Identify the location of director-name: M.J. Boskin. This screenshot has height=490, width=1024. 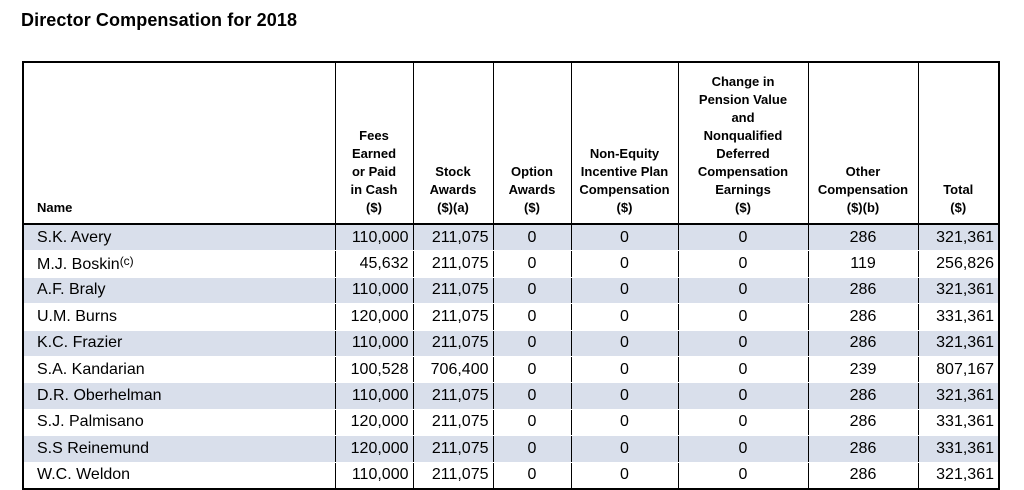
(78, 265).